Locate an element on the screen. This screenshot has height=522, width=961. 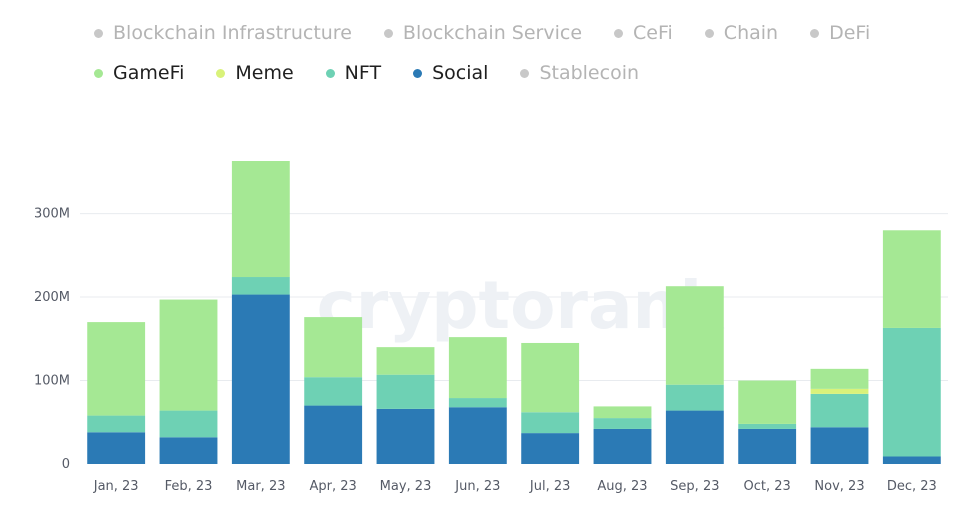
watermark-text: cryptorank is located at coordinates (521, 305).